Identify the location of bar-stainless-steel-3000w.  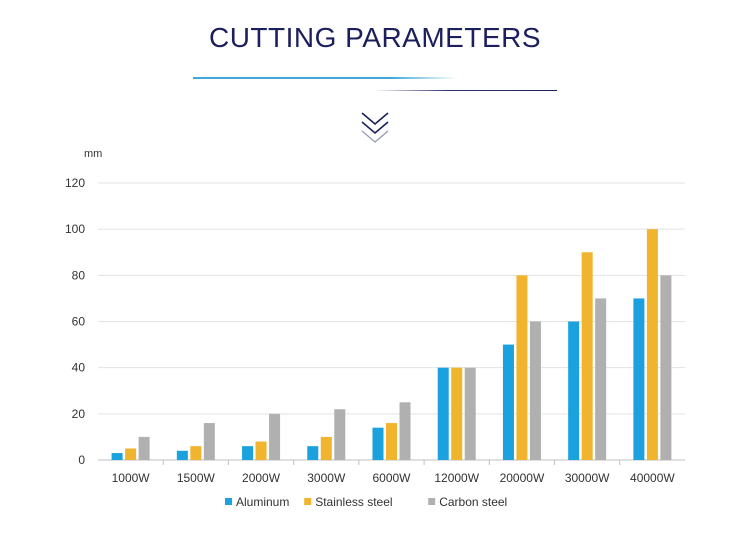
(326, 448).